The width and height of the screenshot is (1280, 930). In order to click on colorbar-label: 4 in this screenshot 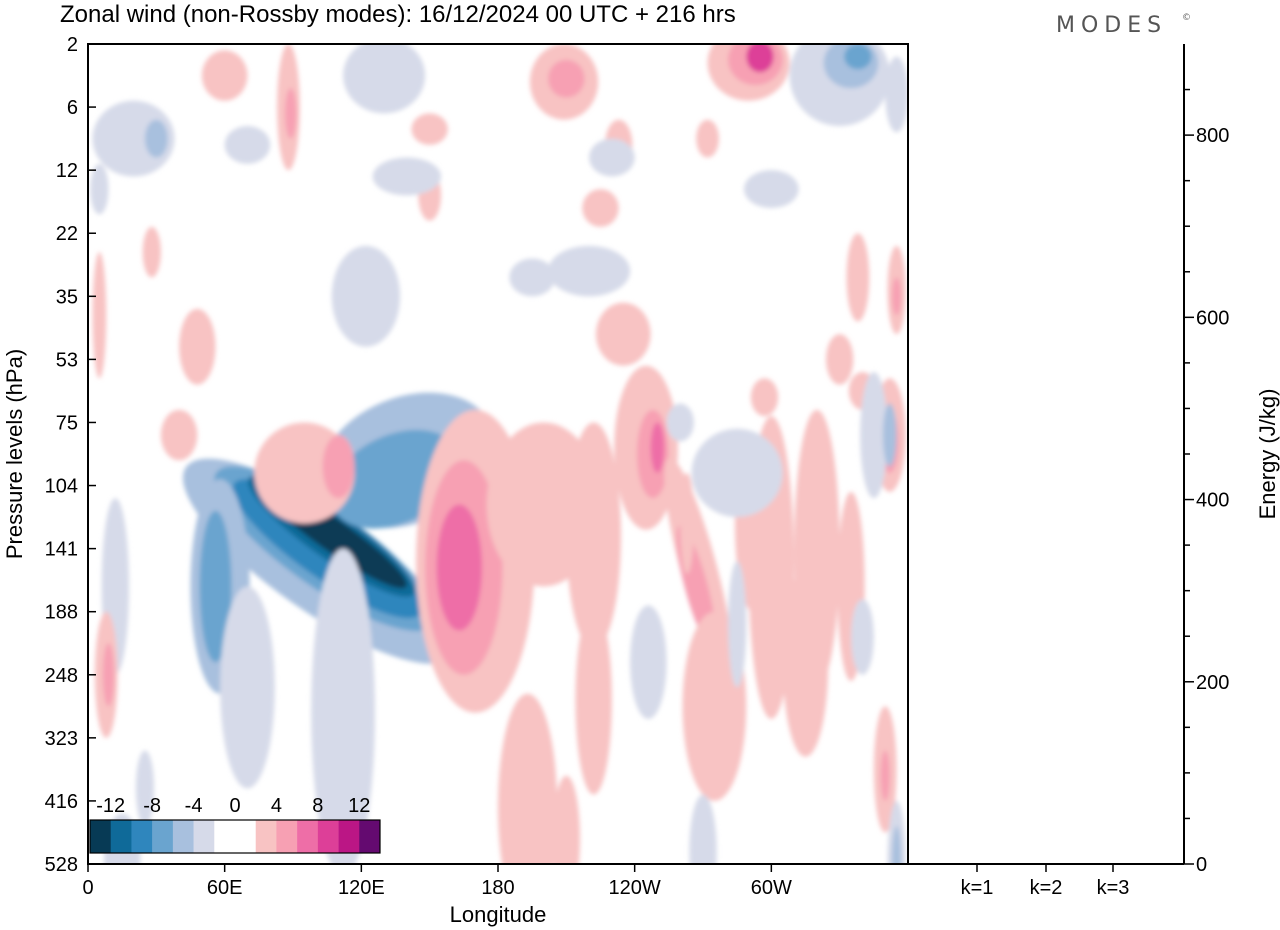, I will do `click(276, 806)`.